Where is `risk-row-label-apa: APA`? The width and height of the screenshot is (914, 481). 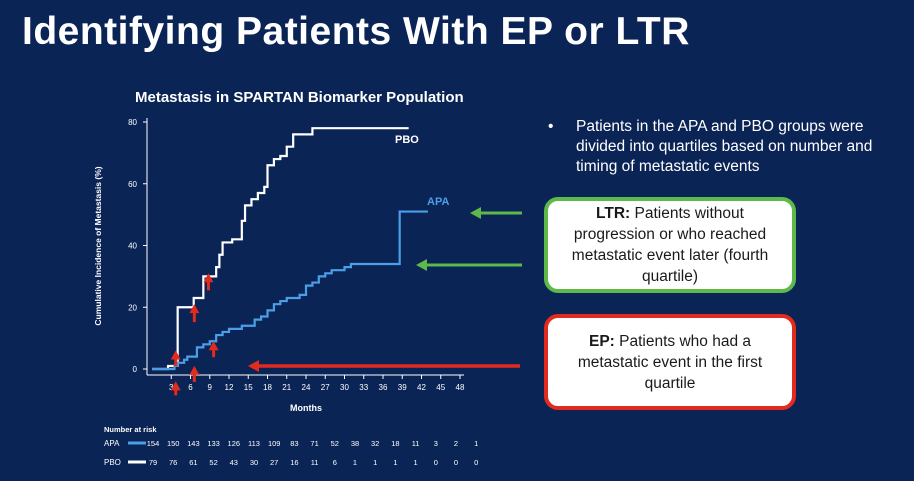
risk-row-label-apa: APA is located at coordinates (112, 443).